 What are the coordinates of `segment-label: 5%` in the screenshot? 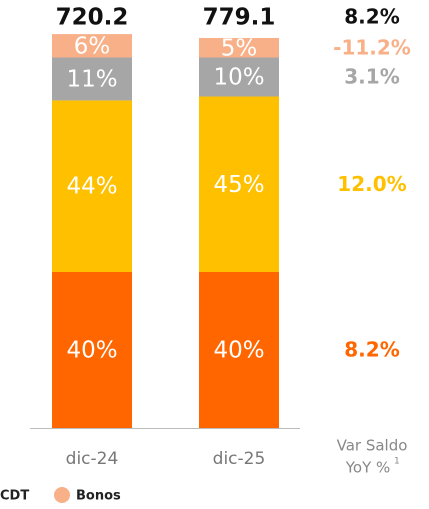 It's located at (239, 48).